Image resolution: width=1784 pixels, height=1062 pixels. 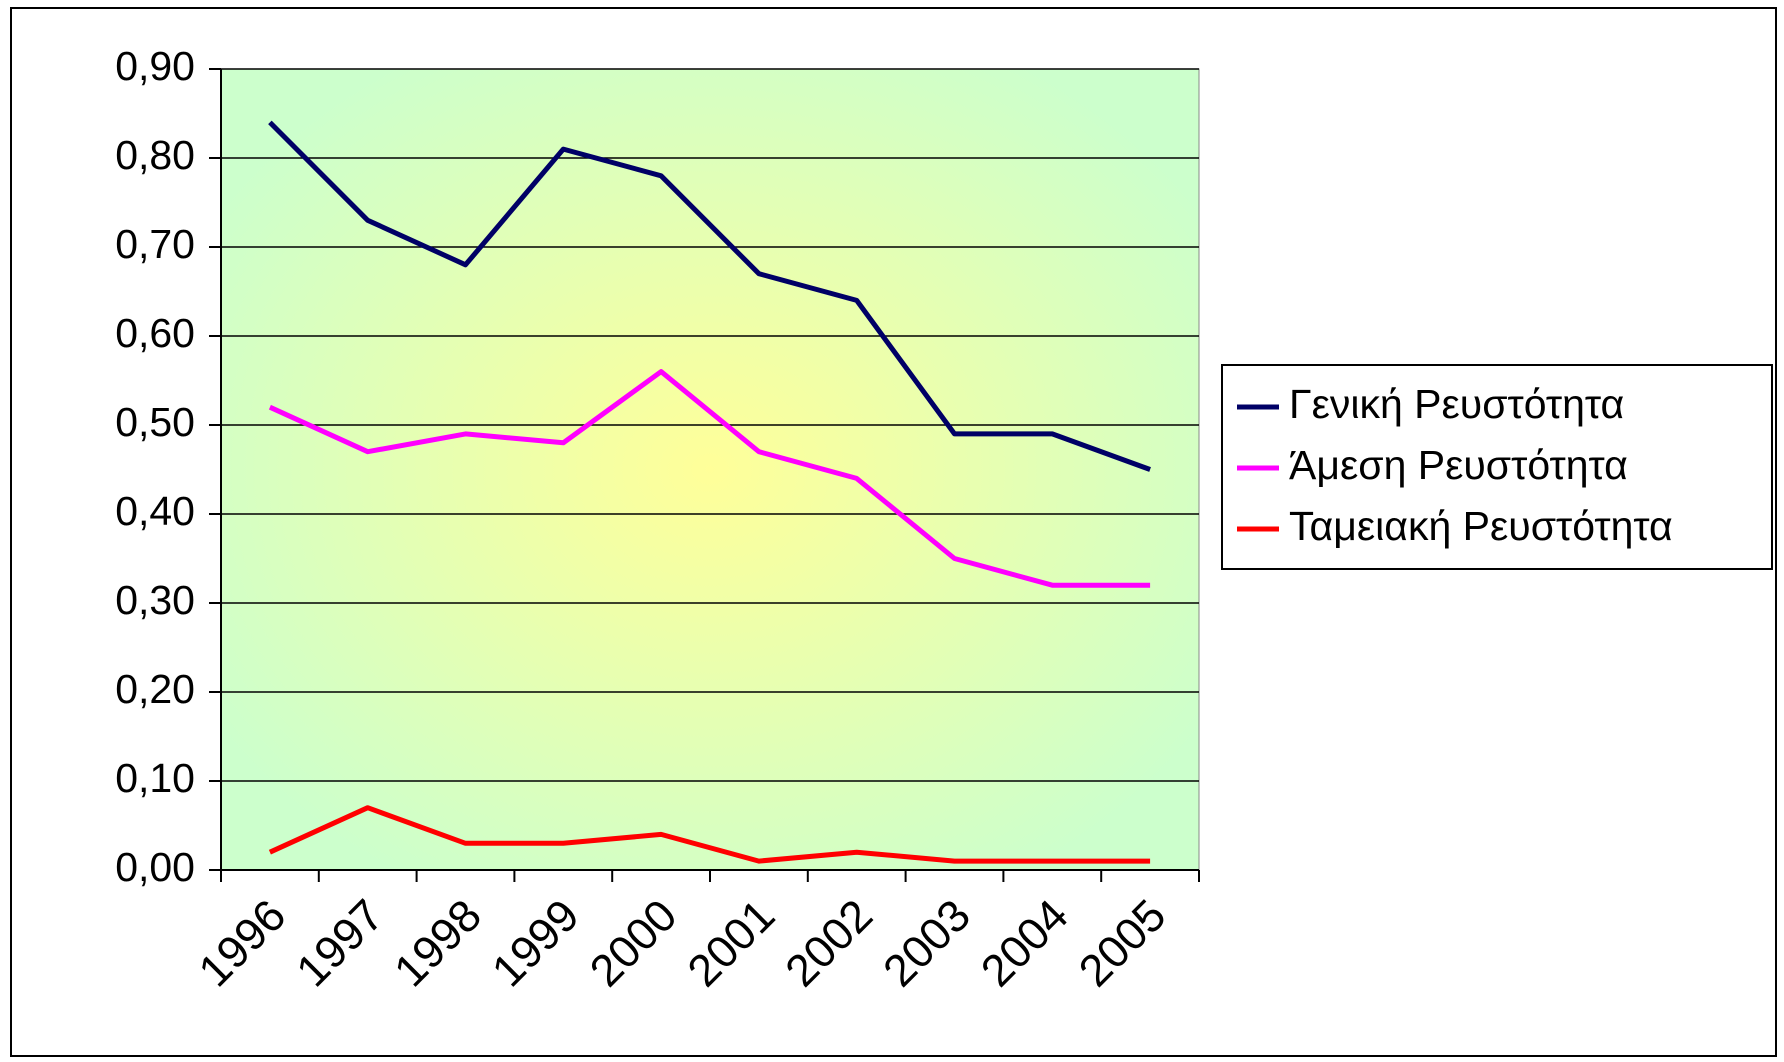 I want to click on y-tick-label: 0,70, so click(x=155, y=244).